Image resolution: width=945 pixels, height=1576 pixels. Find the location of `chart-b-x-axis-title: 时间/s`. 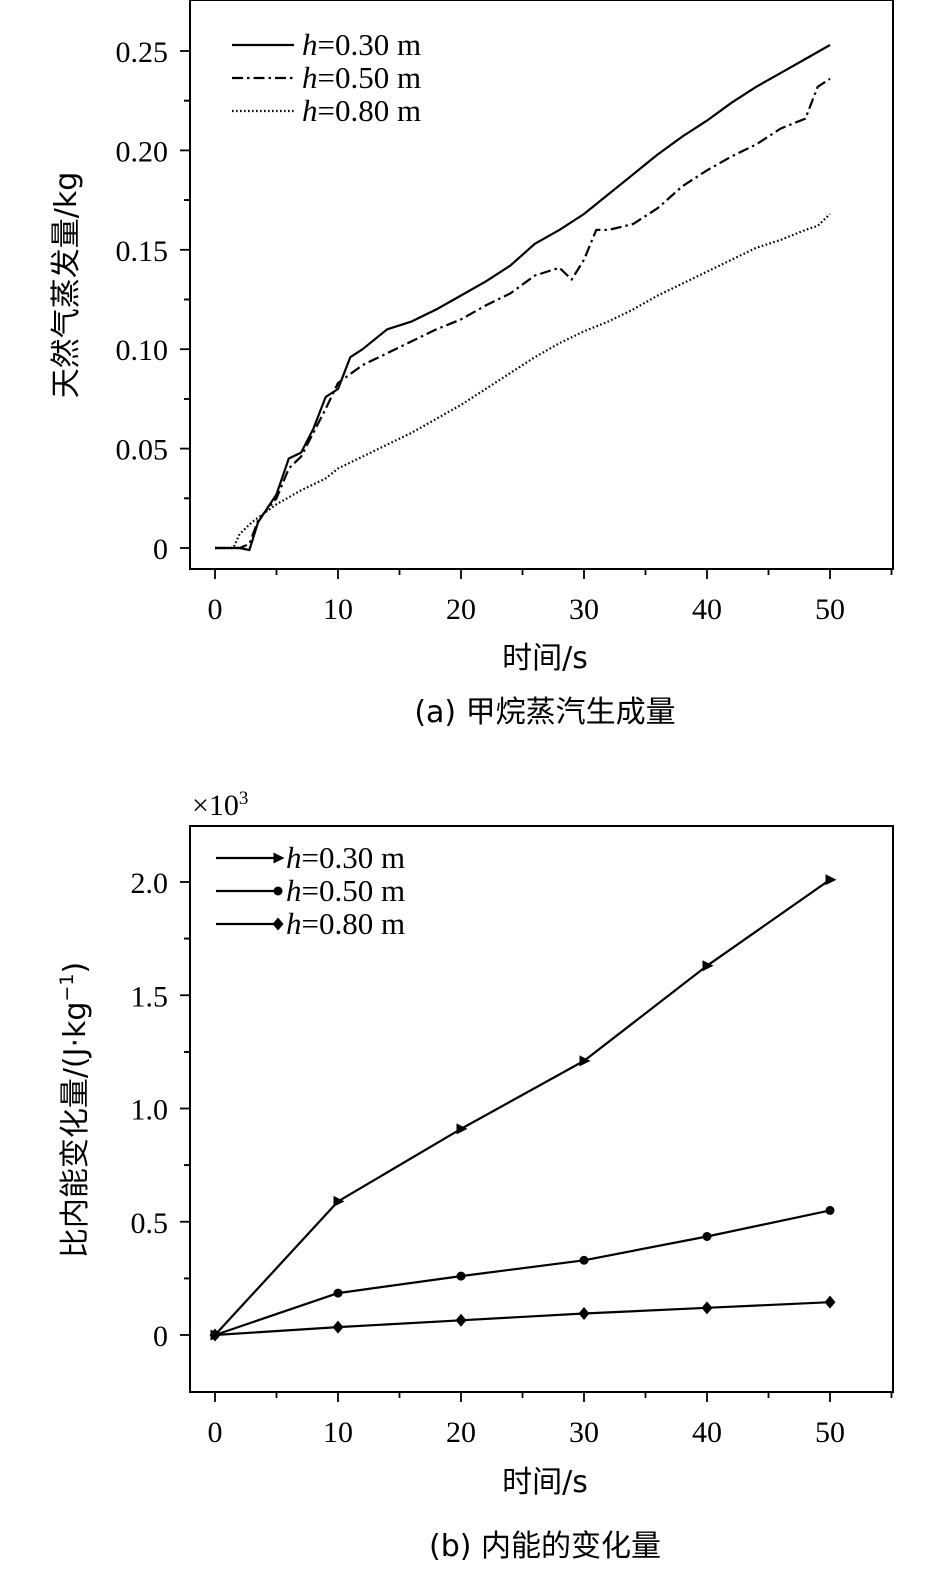

chart-b-x-axis-title: 时间/s is located at coordinates (545, 1482).